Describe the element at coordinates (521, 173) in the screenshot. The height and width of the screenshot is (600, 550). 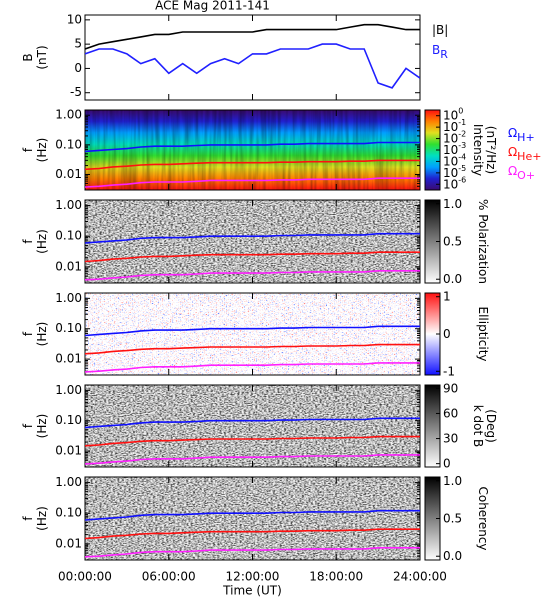
I see `legend-entry: ΩO+` at that location.